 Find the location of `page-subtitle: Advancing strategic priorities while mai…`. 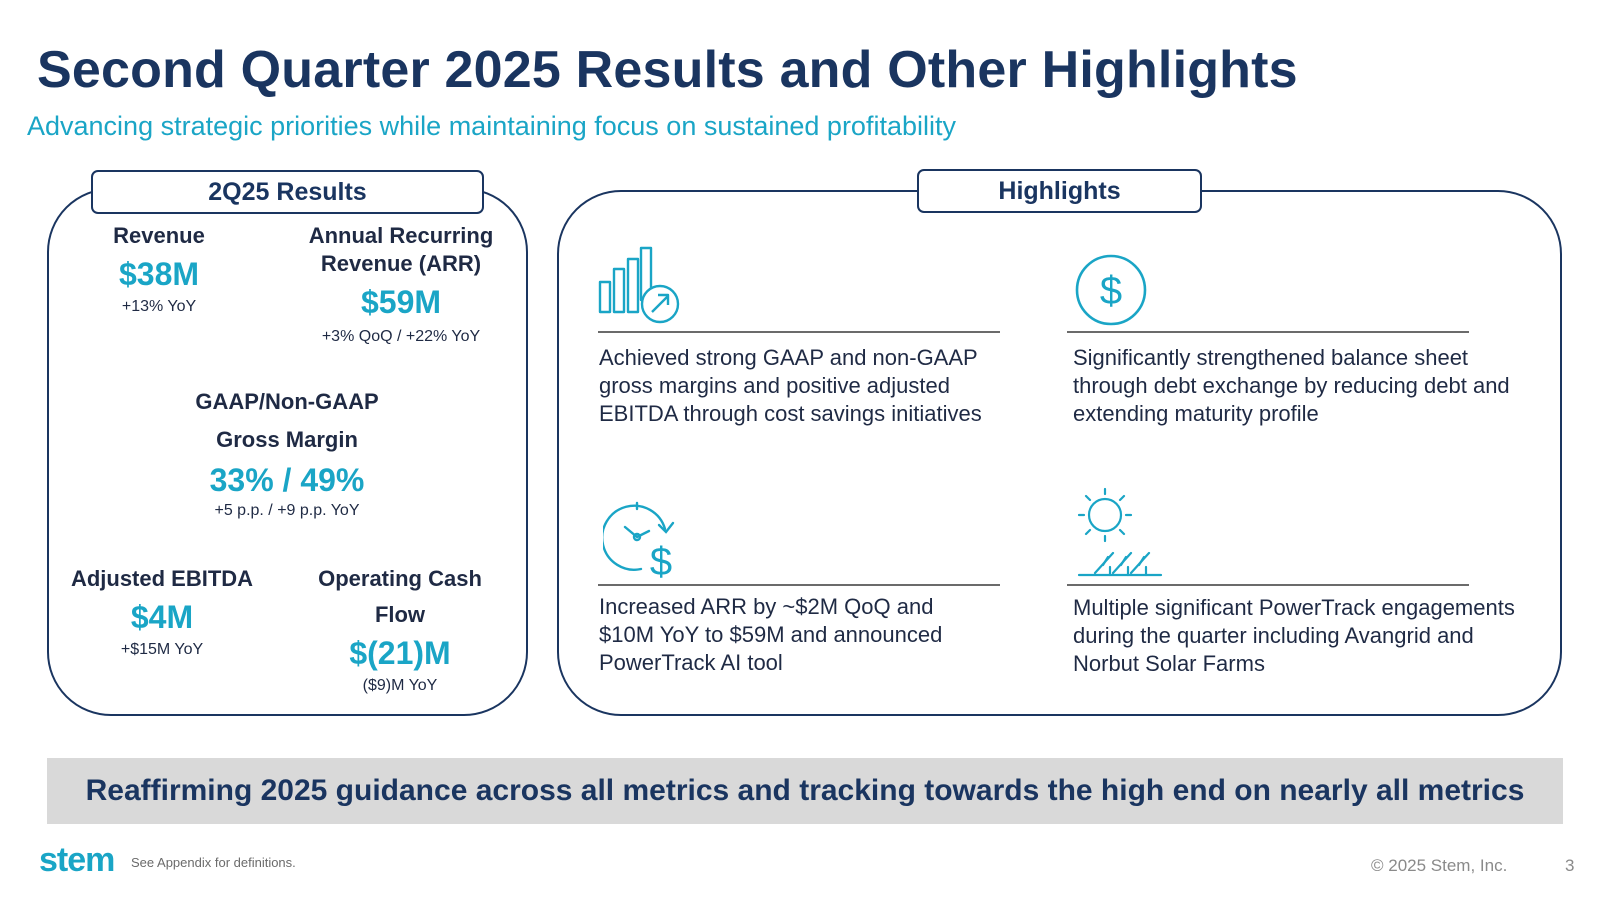

page-subtitle: Advancing strategic priorities while mai… is located at coordinates (491, 126).